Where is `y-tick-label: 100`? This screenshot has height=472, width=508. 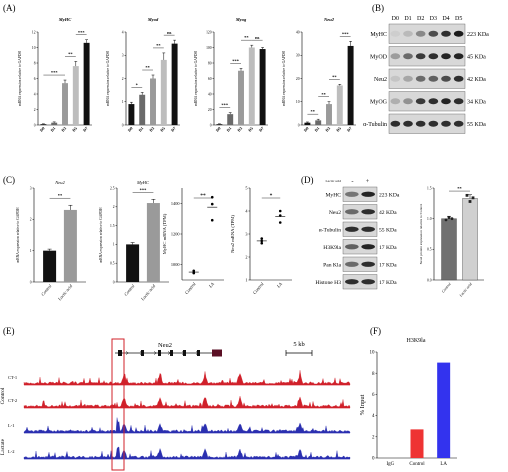
y-tick-label: 100 is located at coordinates (209, 48).